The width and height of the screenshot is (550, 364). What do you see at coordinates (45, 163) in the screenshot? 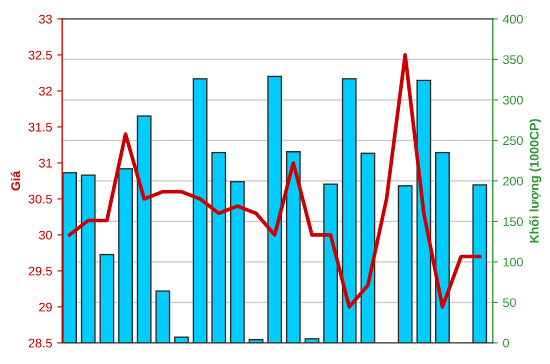
I see `y-tick-label: 31` at bounding box center [45, 163].